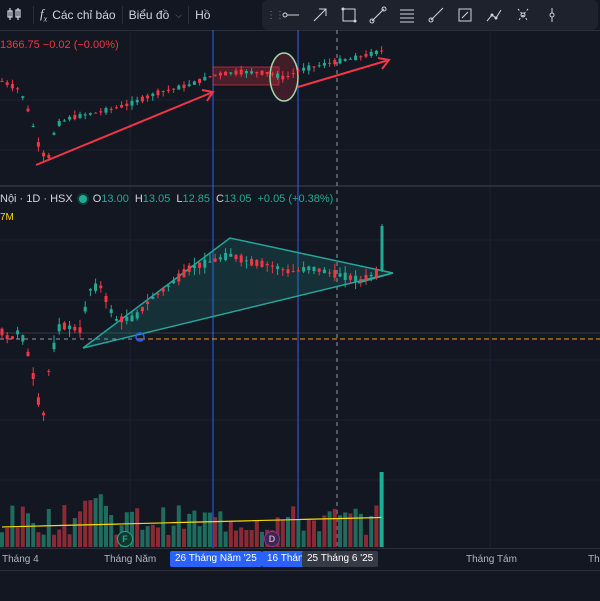 This screenshot has width=600, height=601. Describe the element at coordinates (522, 15) in the screenshot. I see `slider-settings-tool` at that location.